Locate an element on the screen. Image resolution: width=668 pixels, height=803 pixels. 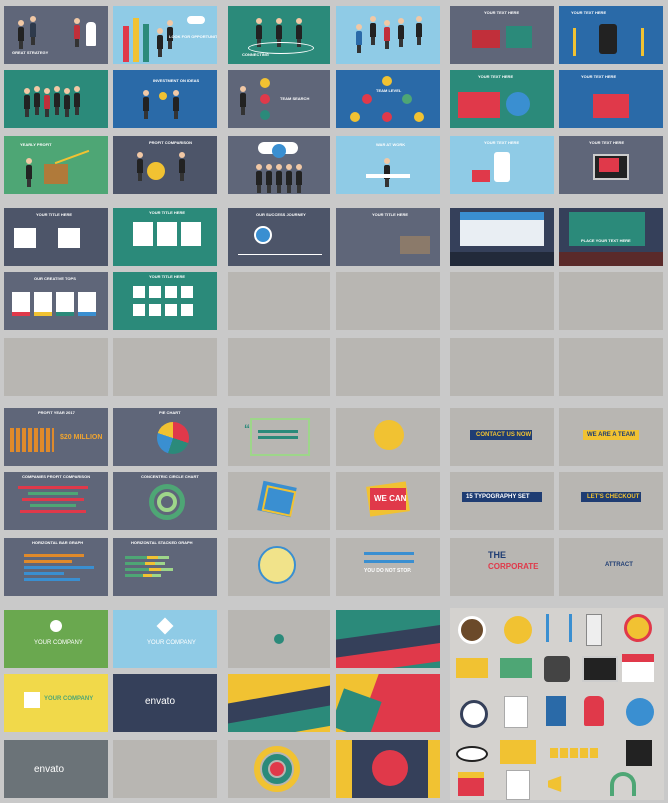
shape-folds is located at coordinates (279, 703).